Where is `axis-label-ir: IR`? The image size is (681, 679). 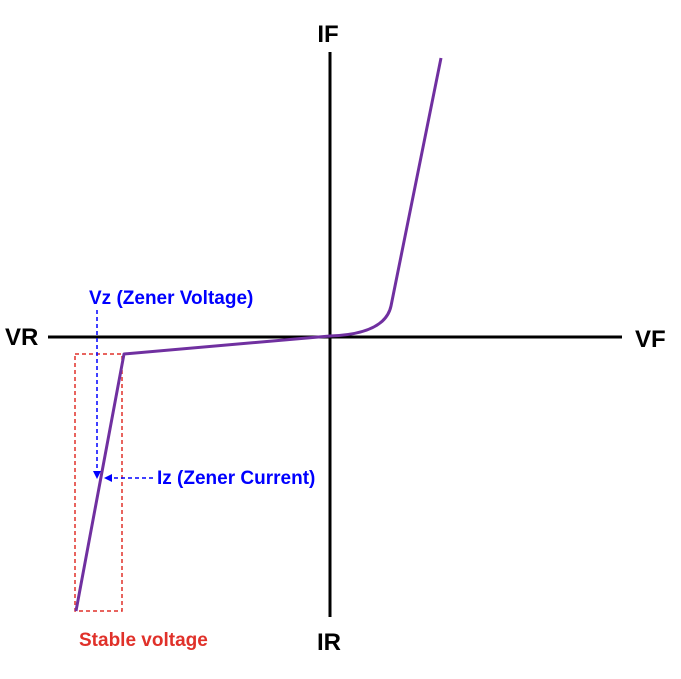 axis-label-ir: IR is located at coordinates (329, 642).